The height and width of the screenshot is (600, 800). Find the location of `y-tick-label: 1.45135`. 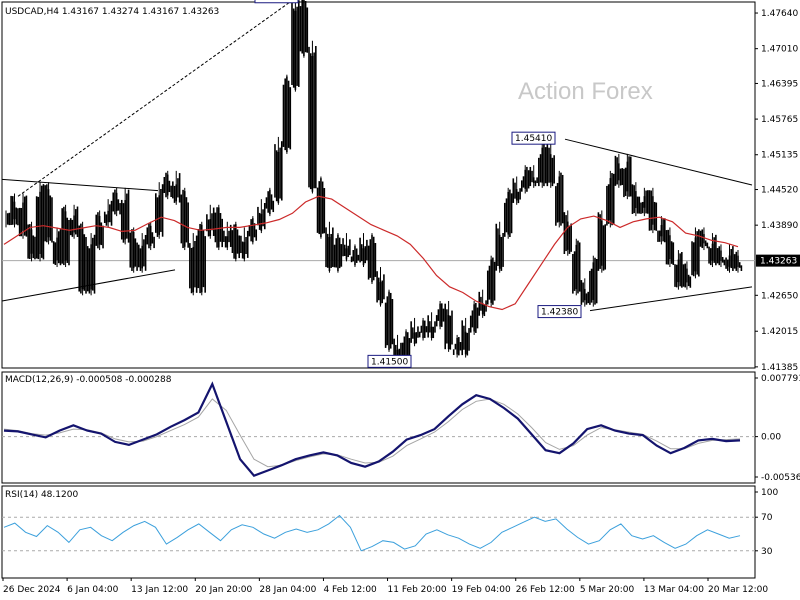

y-tick-label: 1.45135 is located at coordinates (779, 156).